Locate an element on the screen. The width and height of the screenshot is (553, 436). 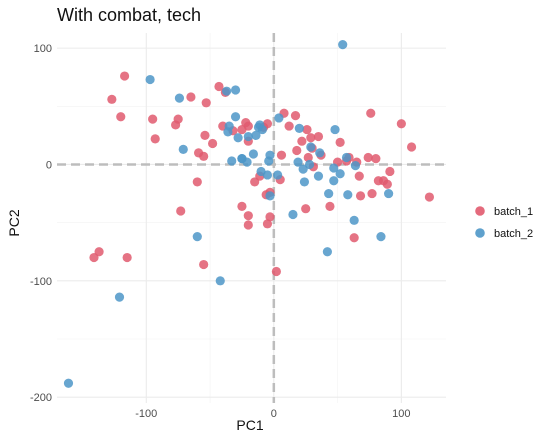
x-tick-label: 0 is located at coordinates (274, 414).